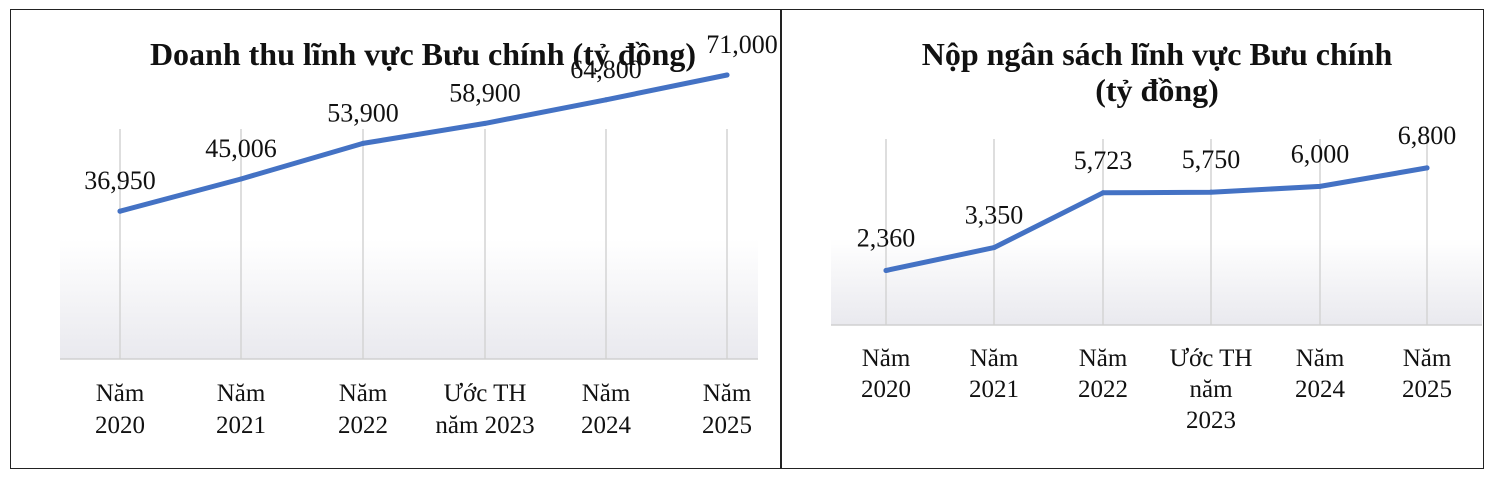 The width and height of the screenshot is (1500, 486). Describe the element at coordinates (120, 425) in the screenshot. I see `revenue-tick-label: 2020` at that location.